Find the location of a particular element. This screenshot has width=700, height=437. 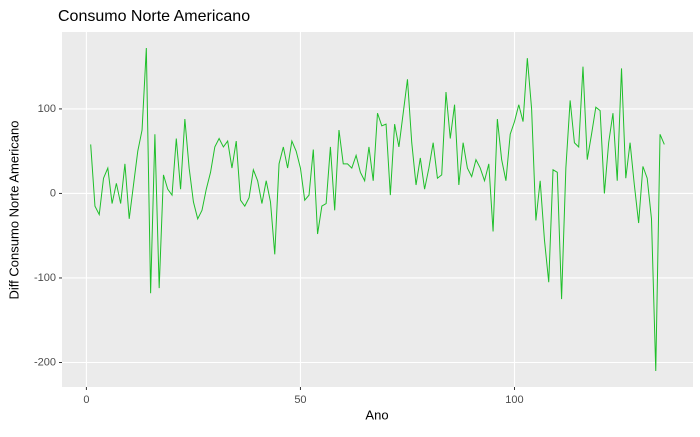

y-tick-label: -200 is located at coordinates (45, 362).